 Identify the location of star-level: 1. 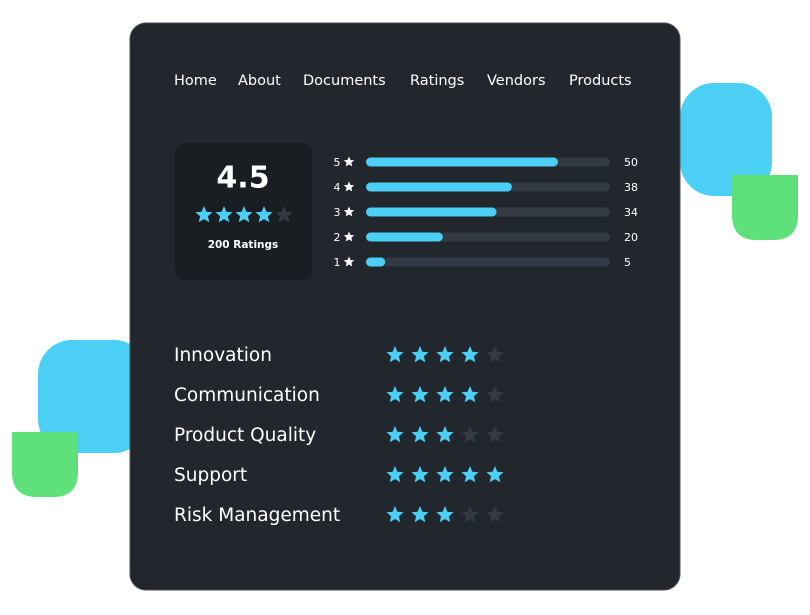
(337, 262).